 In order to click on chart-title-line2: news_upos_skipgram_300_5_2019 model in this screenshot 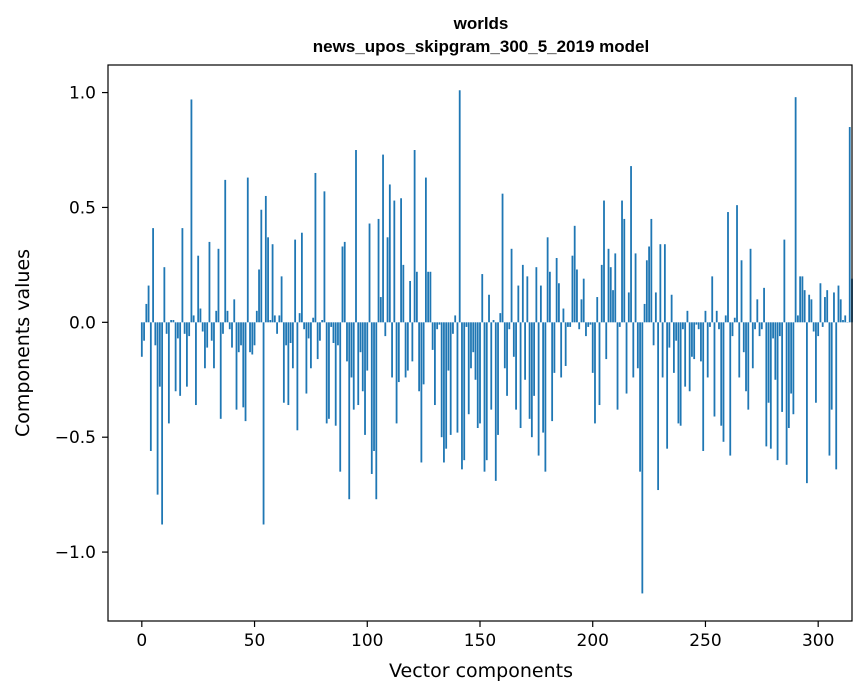, I will do `click(481, 46)`.